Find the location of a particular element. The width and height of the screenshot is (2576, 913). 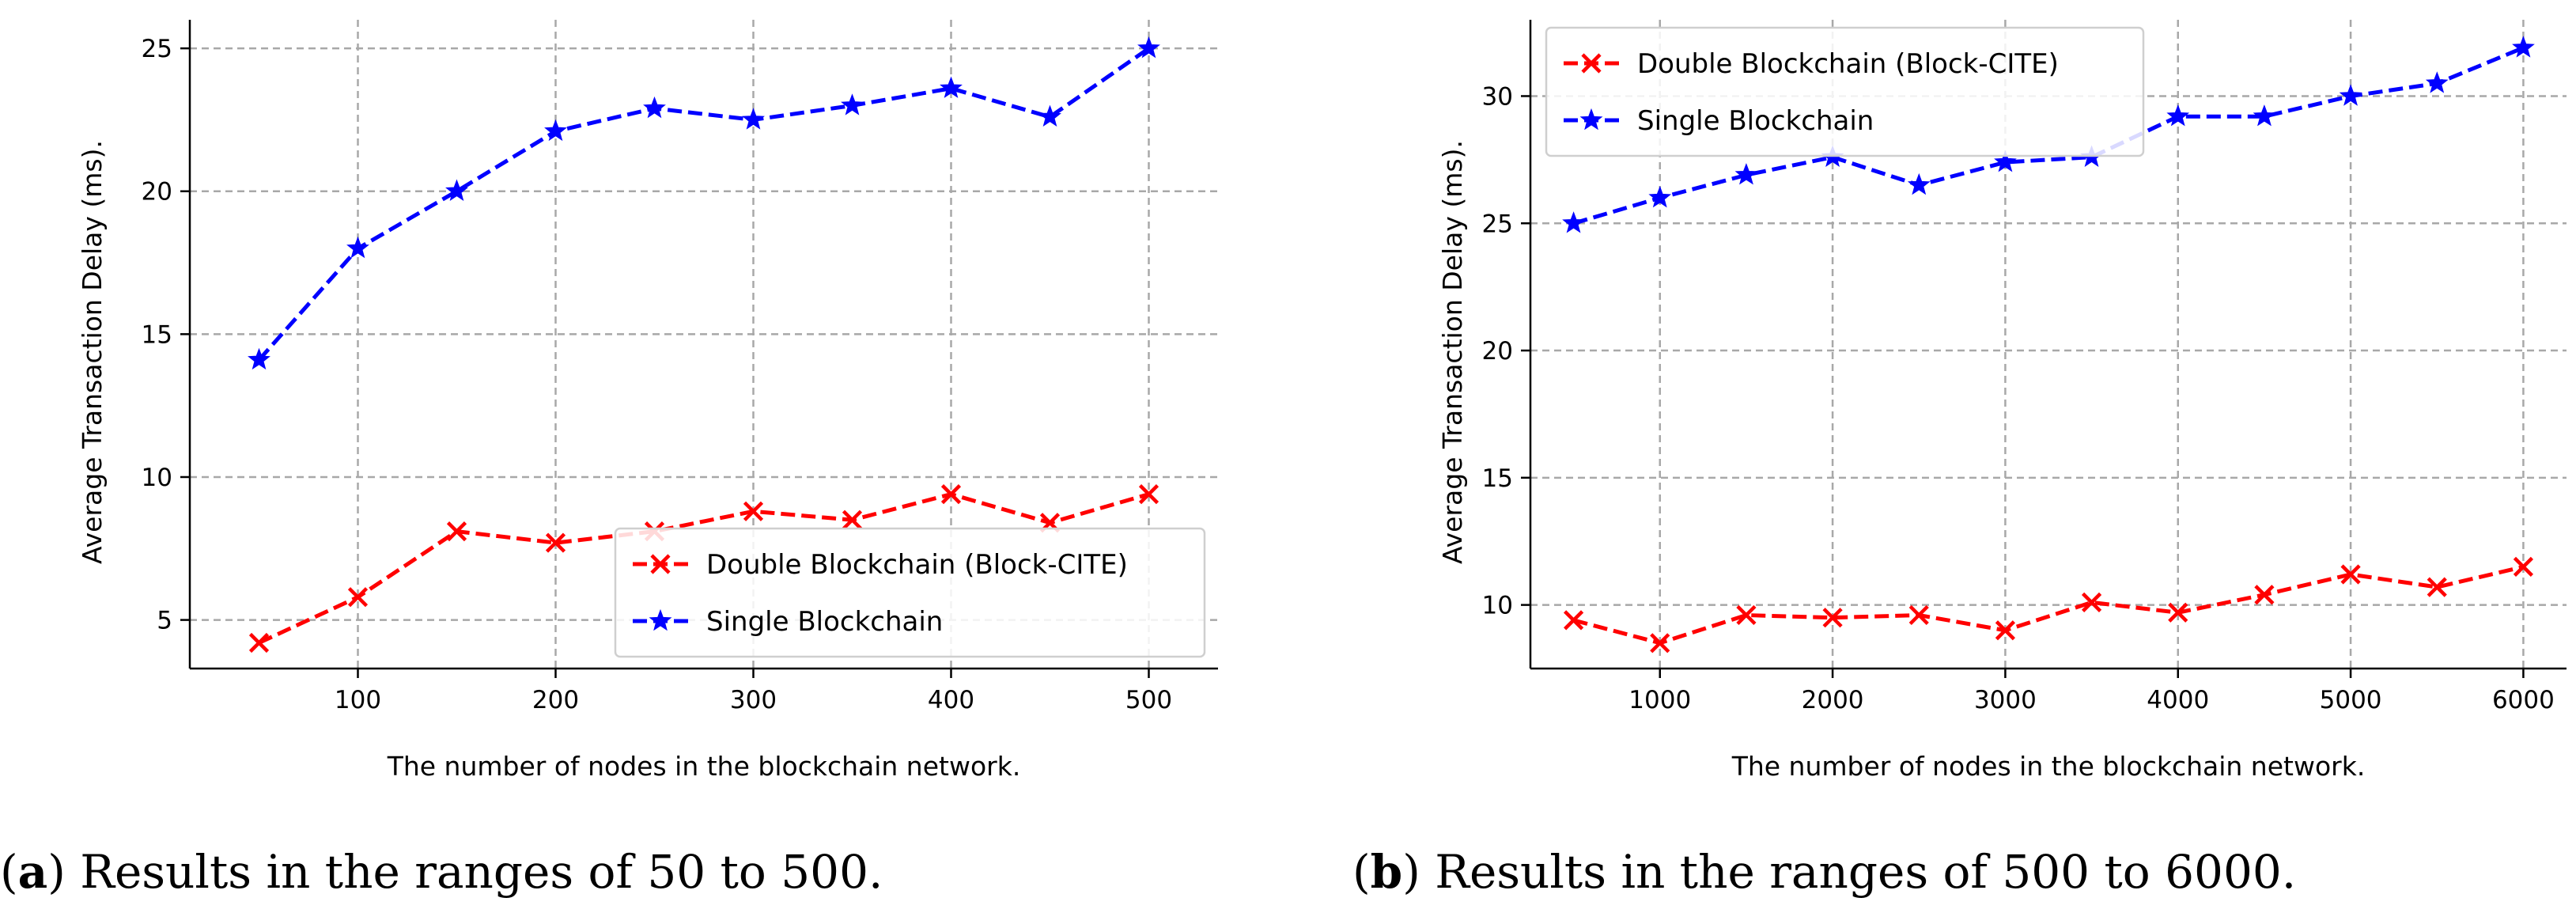

caption-letter: a is located at coordinates (33, 872).